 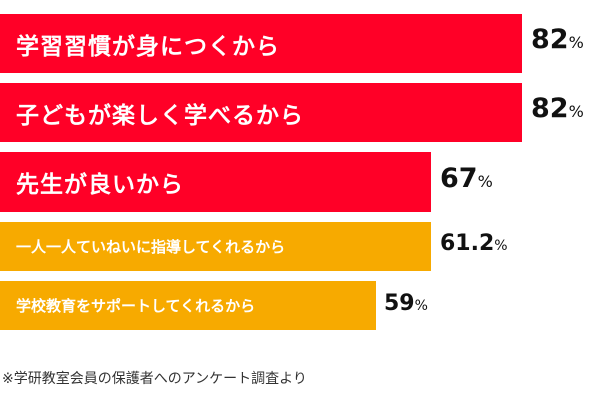 I want to click on bar-2: 子どもが楽しく学べるから, so click(x=261, y=112).